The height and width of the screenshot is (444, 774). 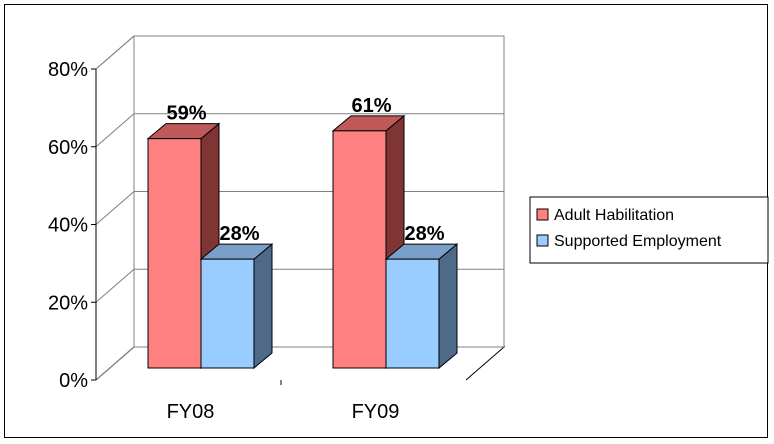 I want to click on y-tick-label: 80%, so click(x=68, y=70).